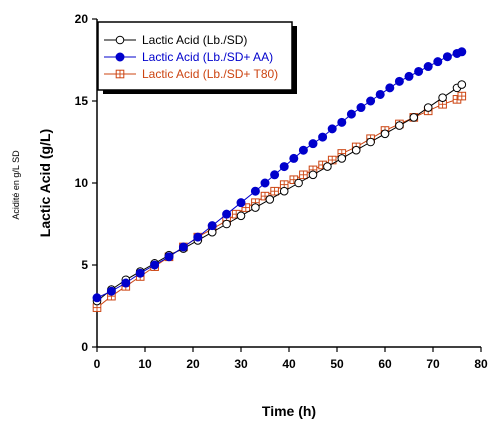  What do you see at coordinates (194, 40) in the screenshot?
I see `legend-label: Lactic Acid (Lb./SD)` at bounding box center [194, 40].